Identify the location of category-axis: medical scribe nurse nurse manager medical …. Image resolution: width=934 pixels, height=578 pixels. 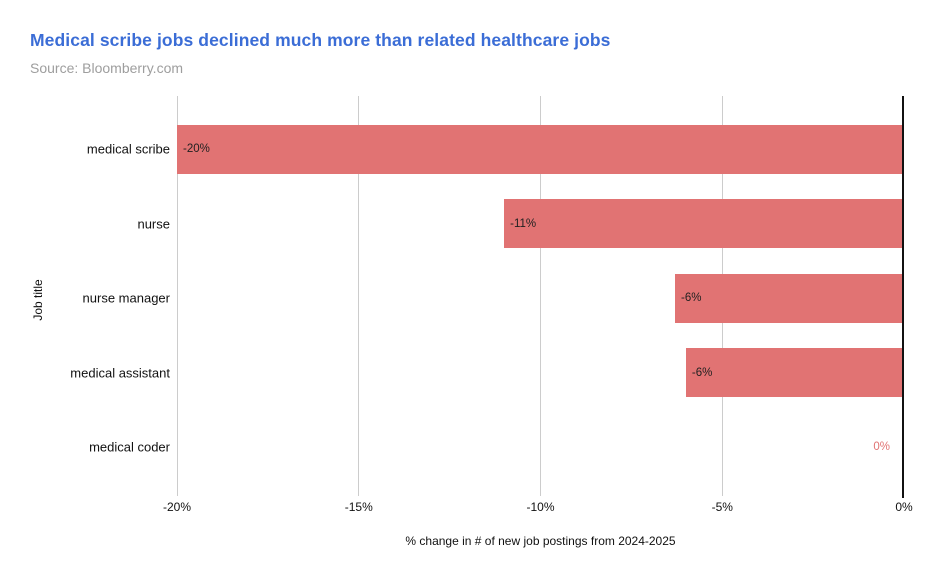
(85, 294).